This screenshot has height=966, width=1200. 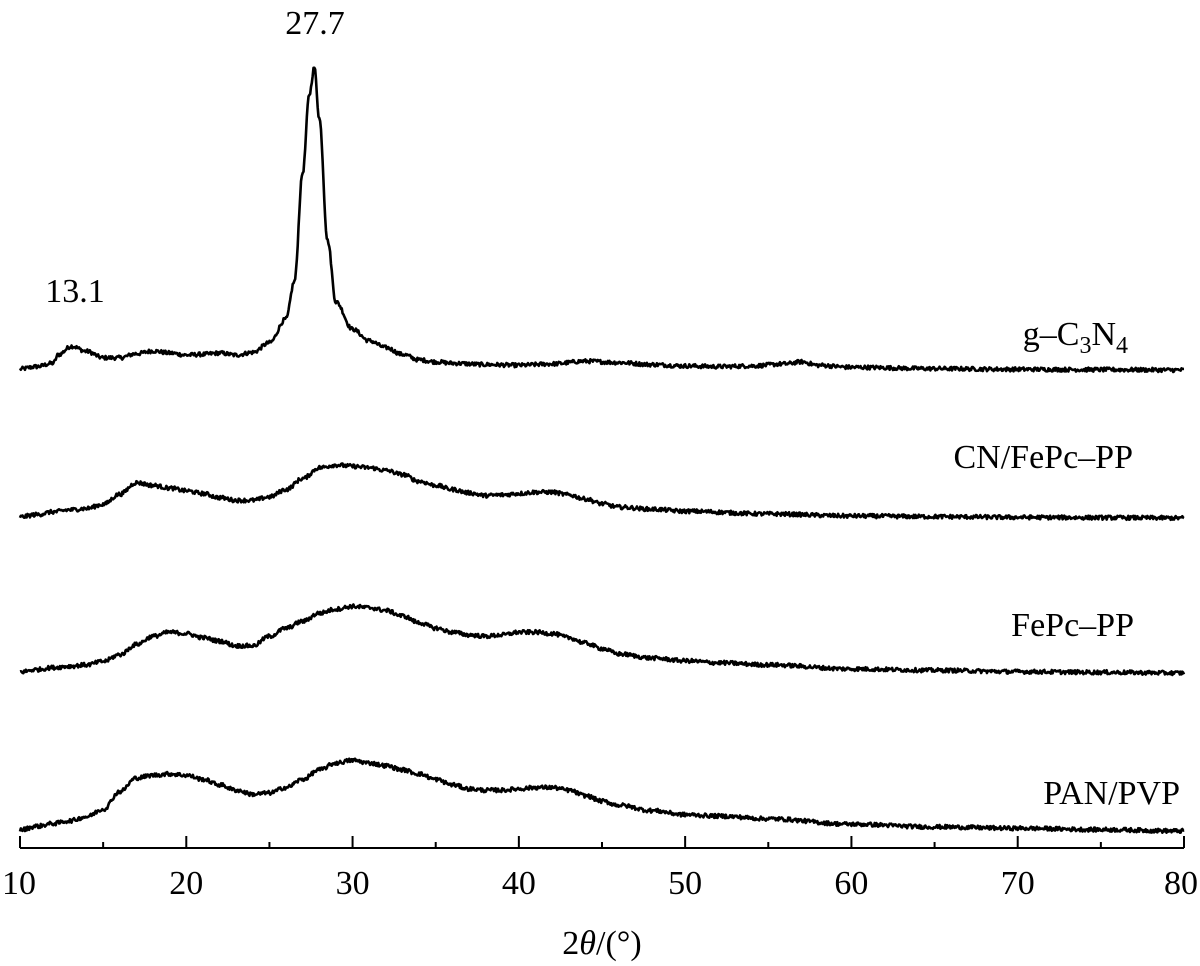 I want to click on x-axis-title: 2θ/(°), so click(x=601, y=943).